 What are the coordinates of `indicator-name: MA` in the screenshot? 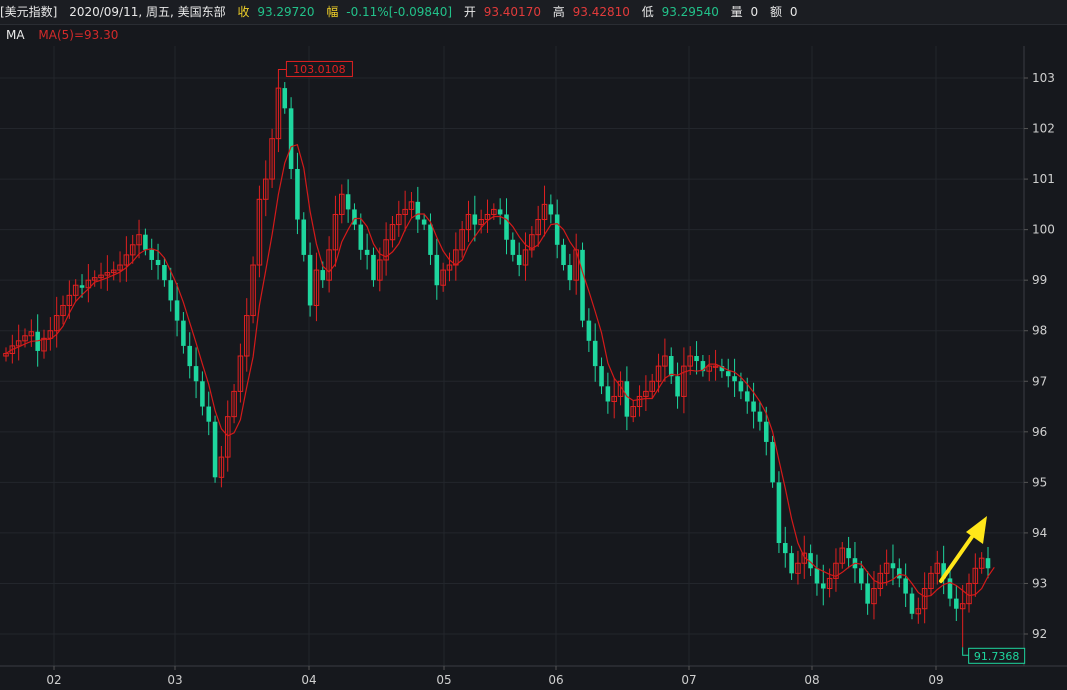 It's located at (15, 35).